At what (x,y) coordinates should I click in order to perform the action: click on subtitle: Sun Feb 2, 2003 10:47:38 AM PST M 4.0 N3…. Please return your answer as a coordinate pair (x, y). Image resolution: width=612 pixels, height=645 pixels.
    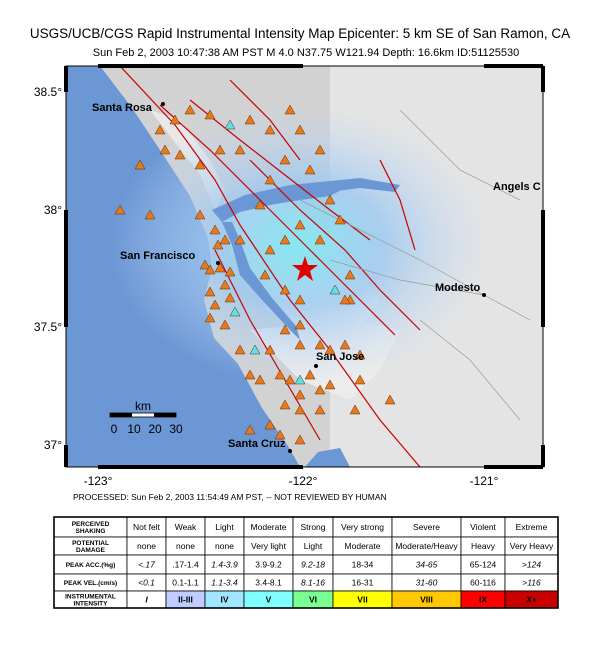
    Looking at the image, I should click on (306, 53).